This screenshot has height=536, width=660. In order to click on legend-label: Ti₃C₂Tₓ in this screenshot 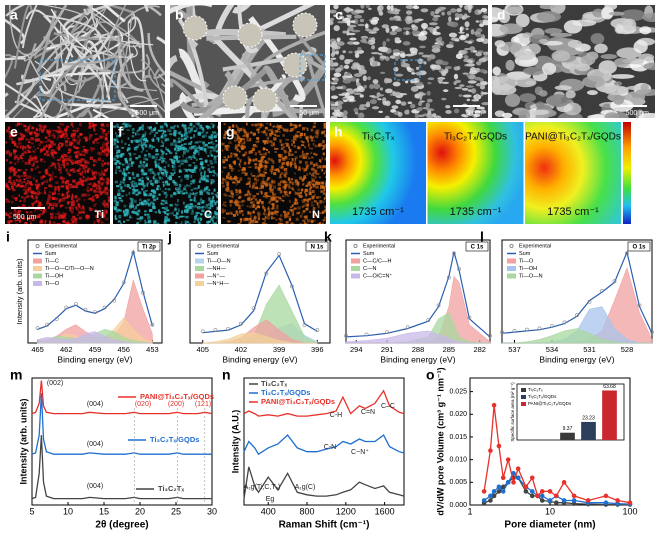, I will do `click(535, 389)`.